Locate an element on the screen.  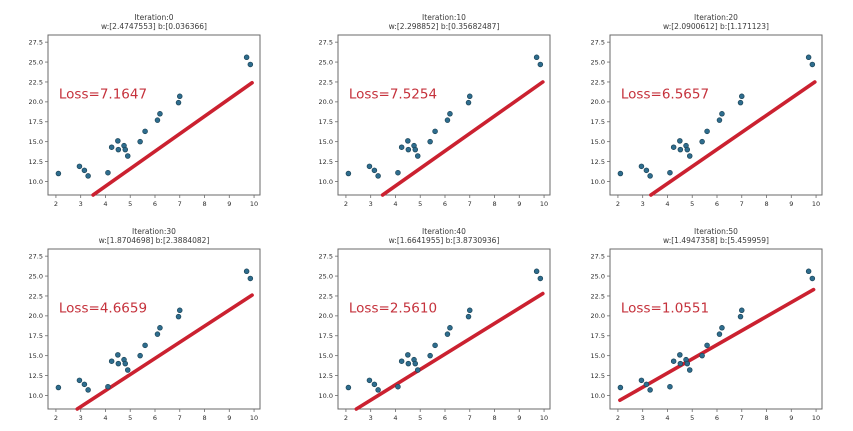
subplot-params: w:[2.298852] b:[0.35682487] is located at coordinates (444, 26).